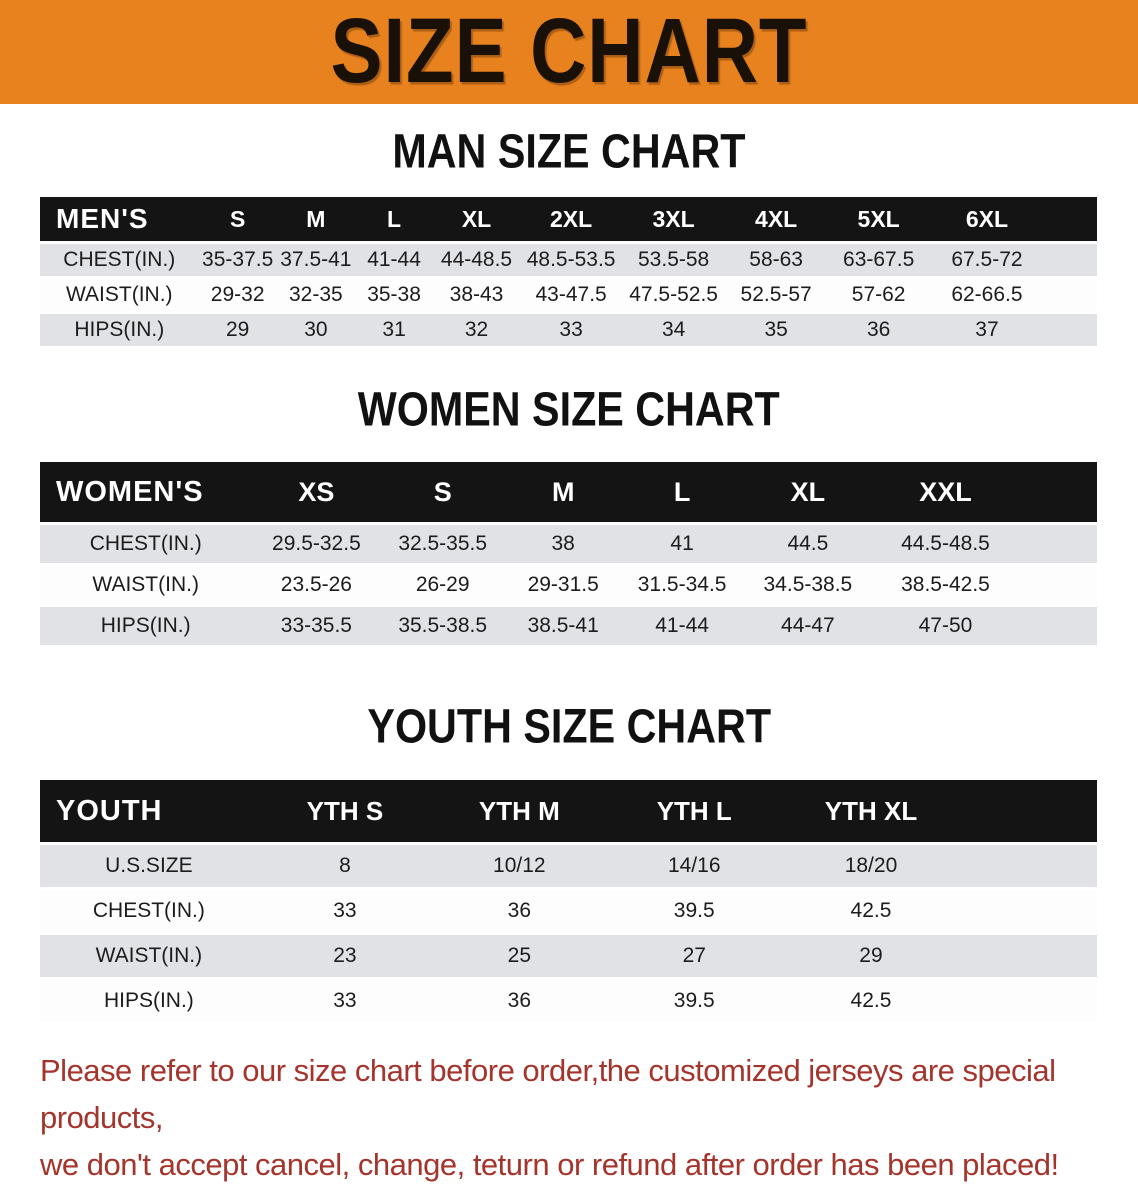 The image size is (1138, 1188). Describe the element at coordinates (776, 295) in the screenshot. I see `size-value: 52.5-57` at that location.